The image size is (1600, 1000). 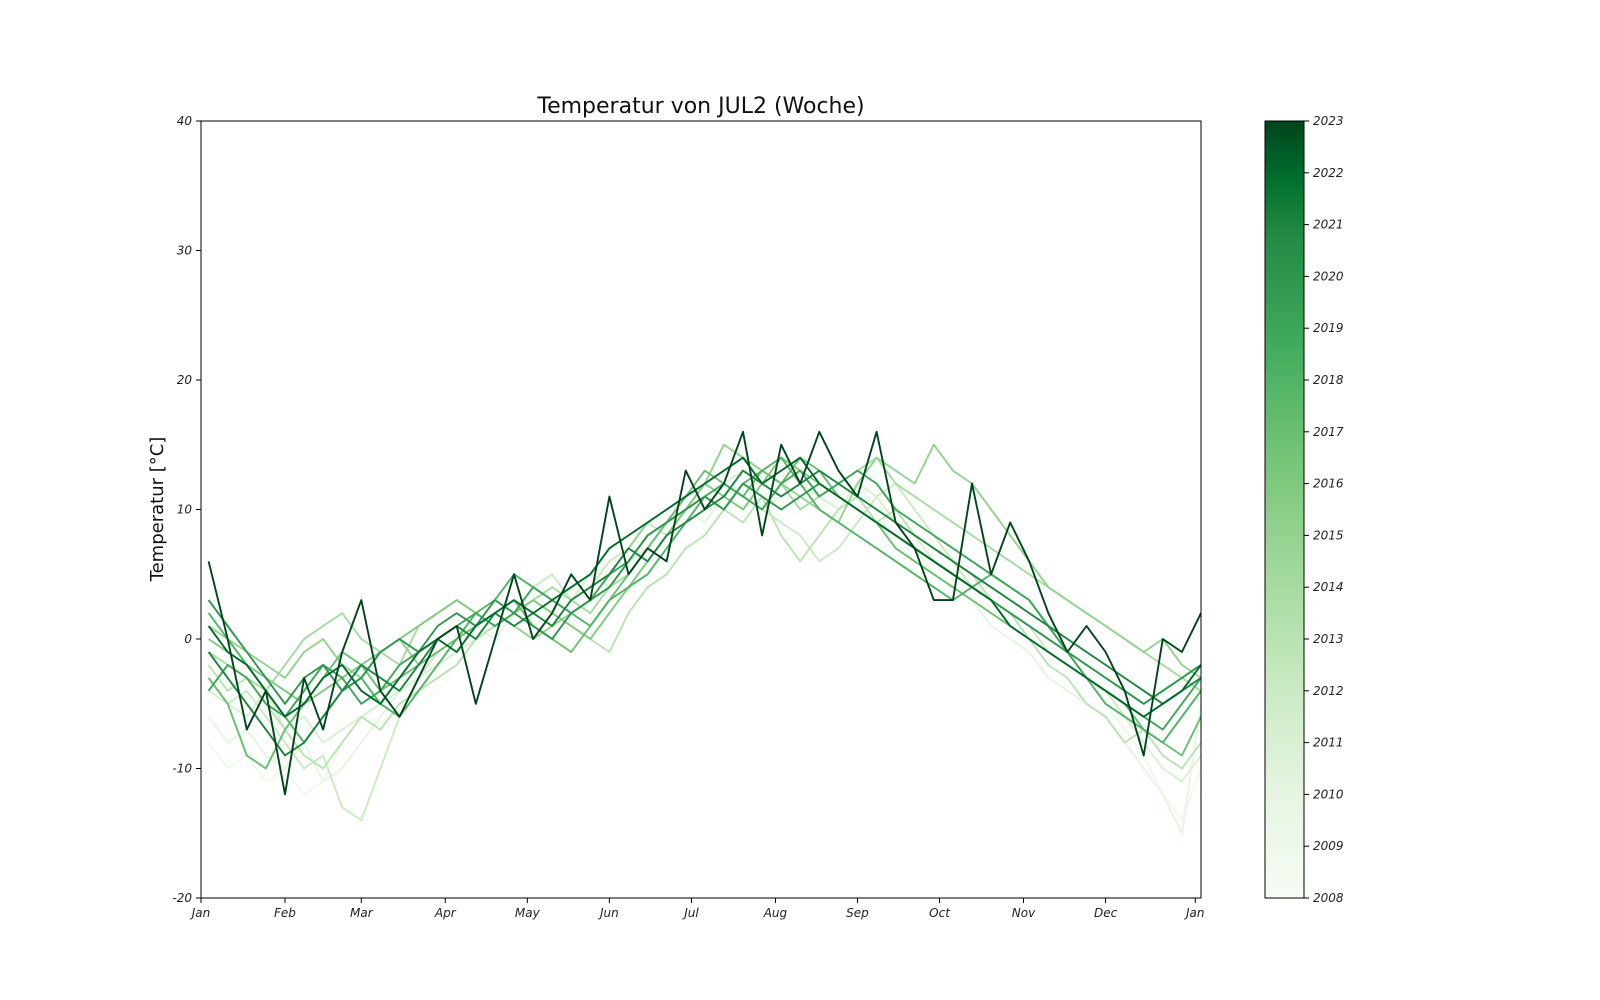 What do you see at coordinates (1328, 639) in the screenshot?
I see `colorbar-tick-label: 2013` at bounding box center [1328, 639].